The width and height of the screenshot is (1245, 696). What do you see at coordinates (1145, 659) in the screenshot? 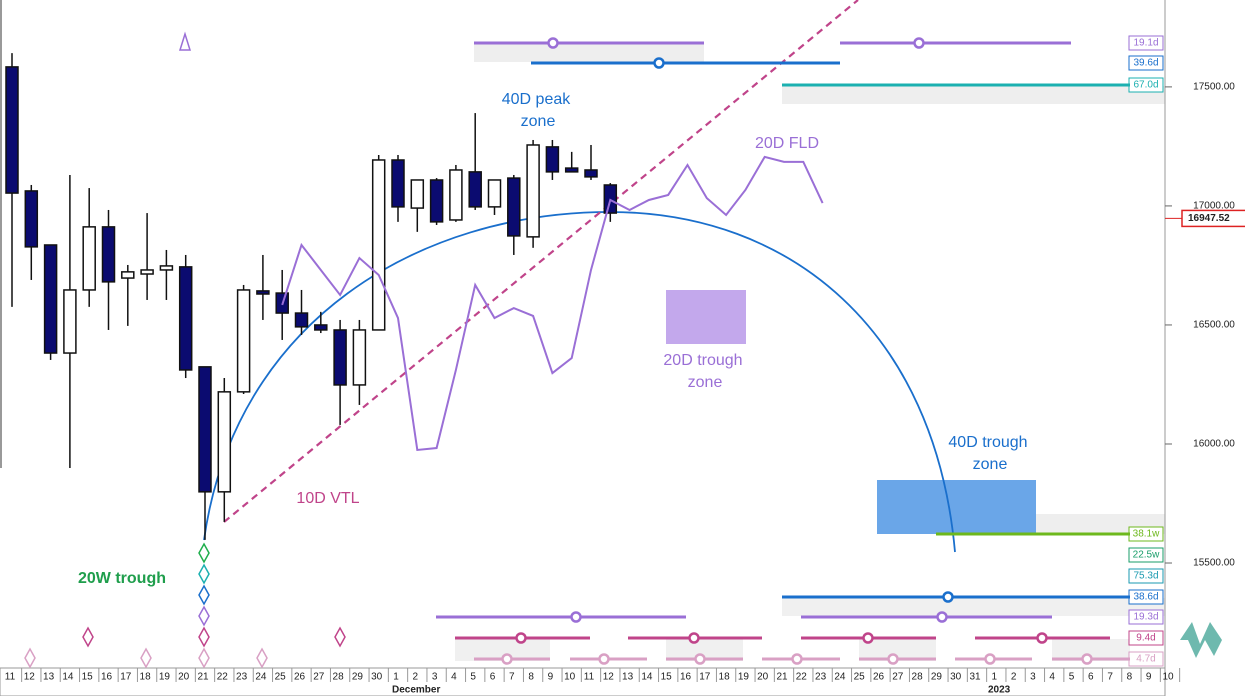
I see `cycle-badge-label: 4.7d` at bounding box center [1145, 659].